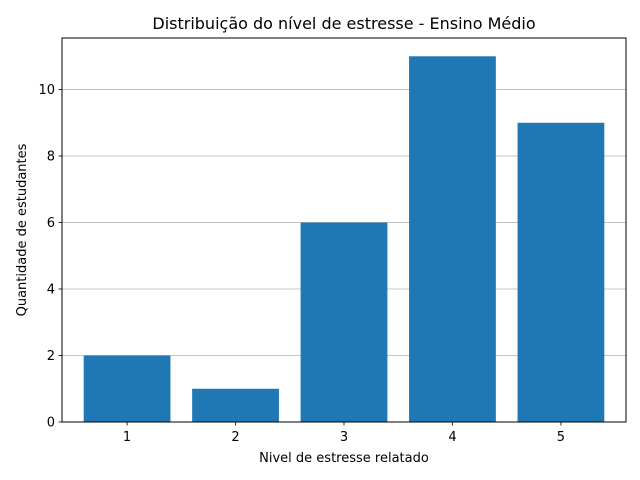 This screenshot has height=480, width=640. I want to click on y-tick-label: 8, so click(51, 157).